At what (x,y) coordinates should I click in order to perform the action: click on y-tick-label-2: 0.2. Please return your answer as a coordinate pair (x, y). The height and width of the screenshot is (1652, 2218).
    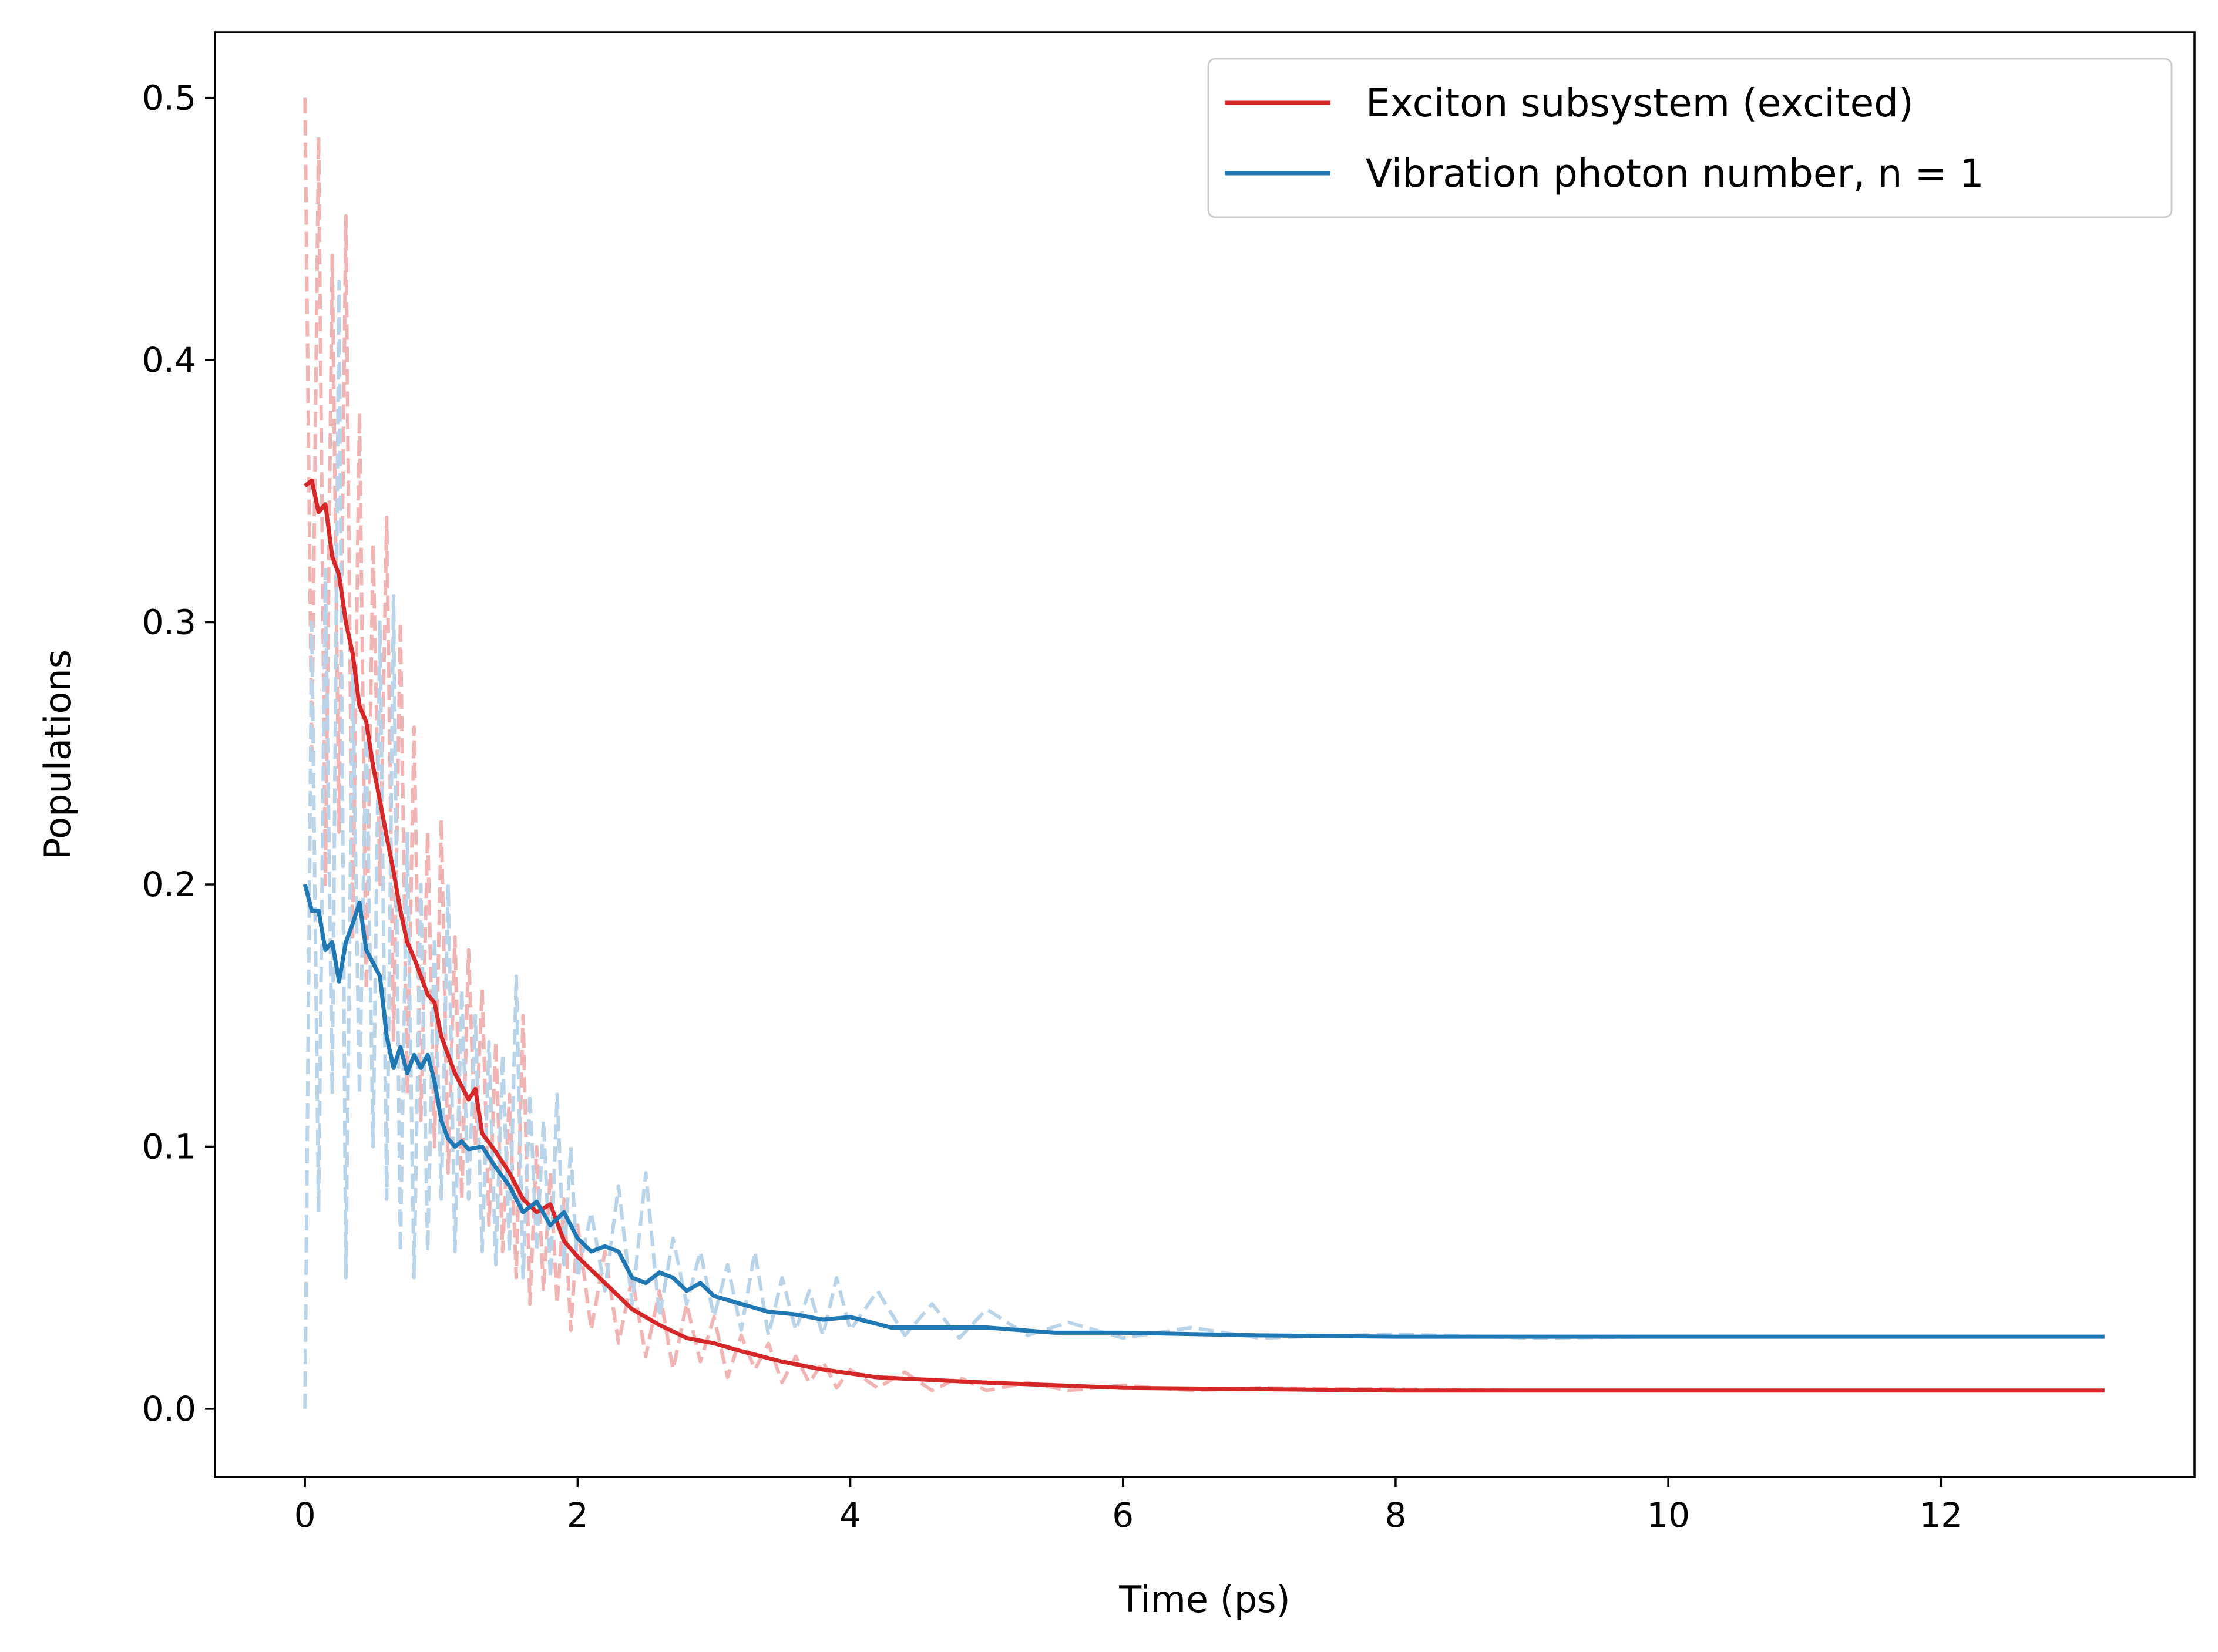
    Looking at the image, I should click on (169, 884).